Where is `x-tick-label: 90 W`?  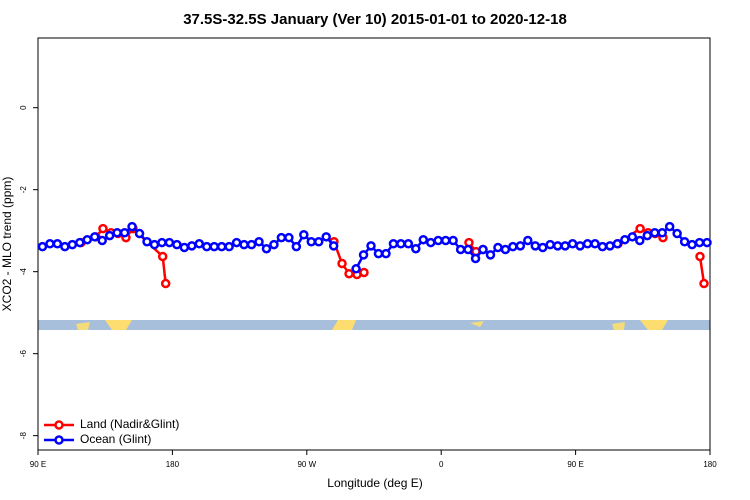 x-tick-label: 90 W is located at coordinates (306, 464).